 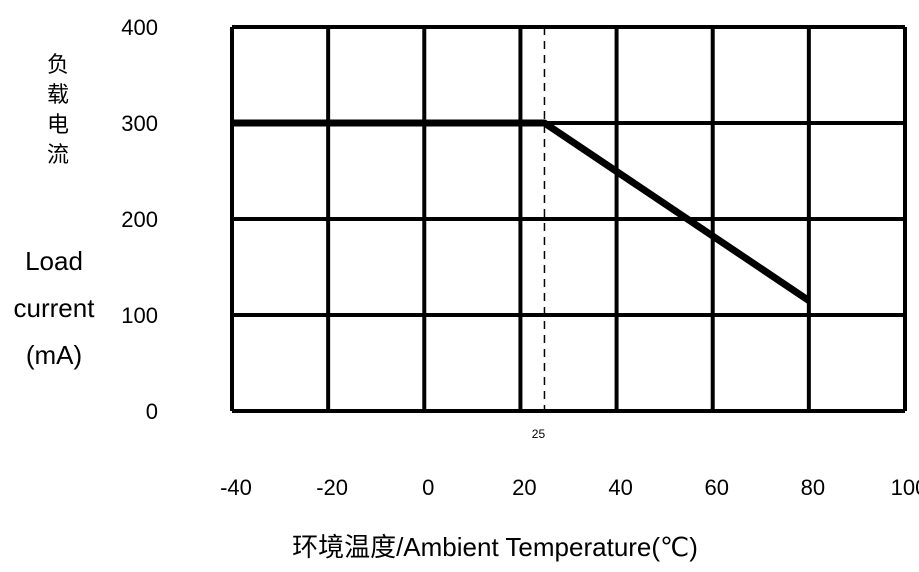 What do you see at coordinates (54, 355) in the screenshot?
I see `y-label-line: (mA)` at bounding box center [54, 355].